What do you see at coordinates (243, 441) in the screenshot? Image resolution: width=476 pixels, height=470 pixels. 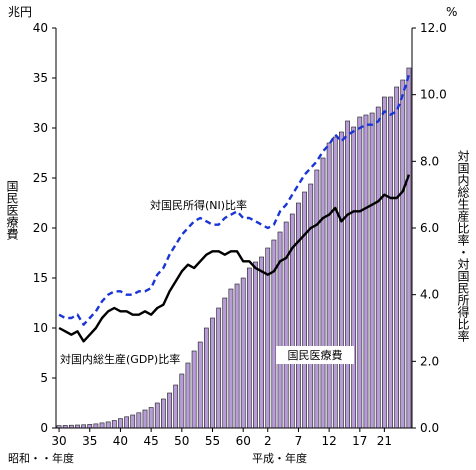 I see `x-tick-label: 60` at bounding box center [243, 441].